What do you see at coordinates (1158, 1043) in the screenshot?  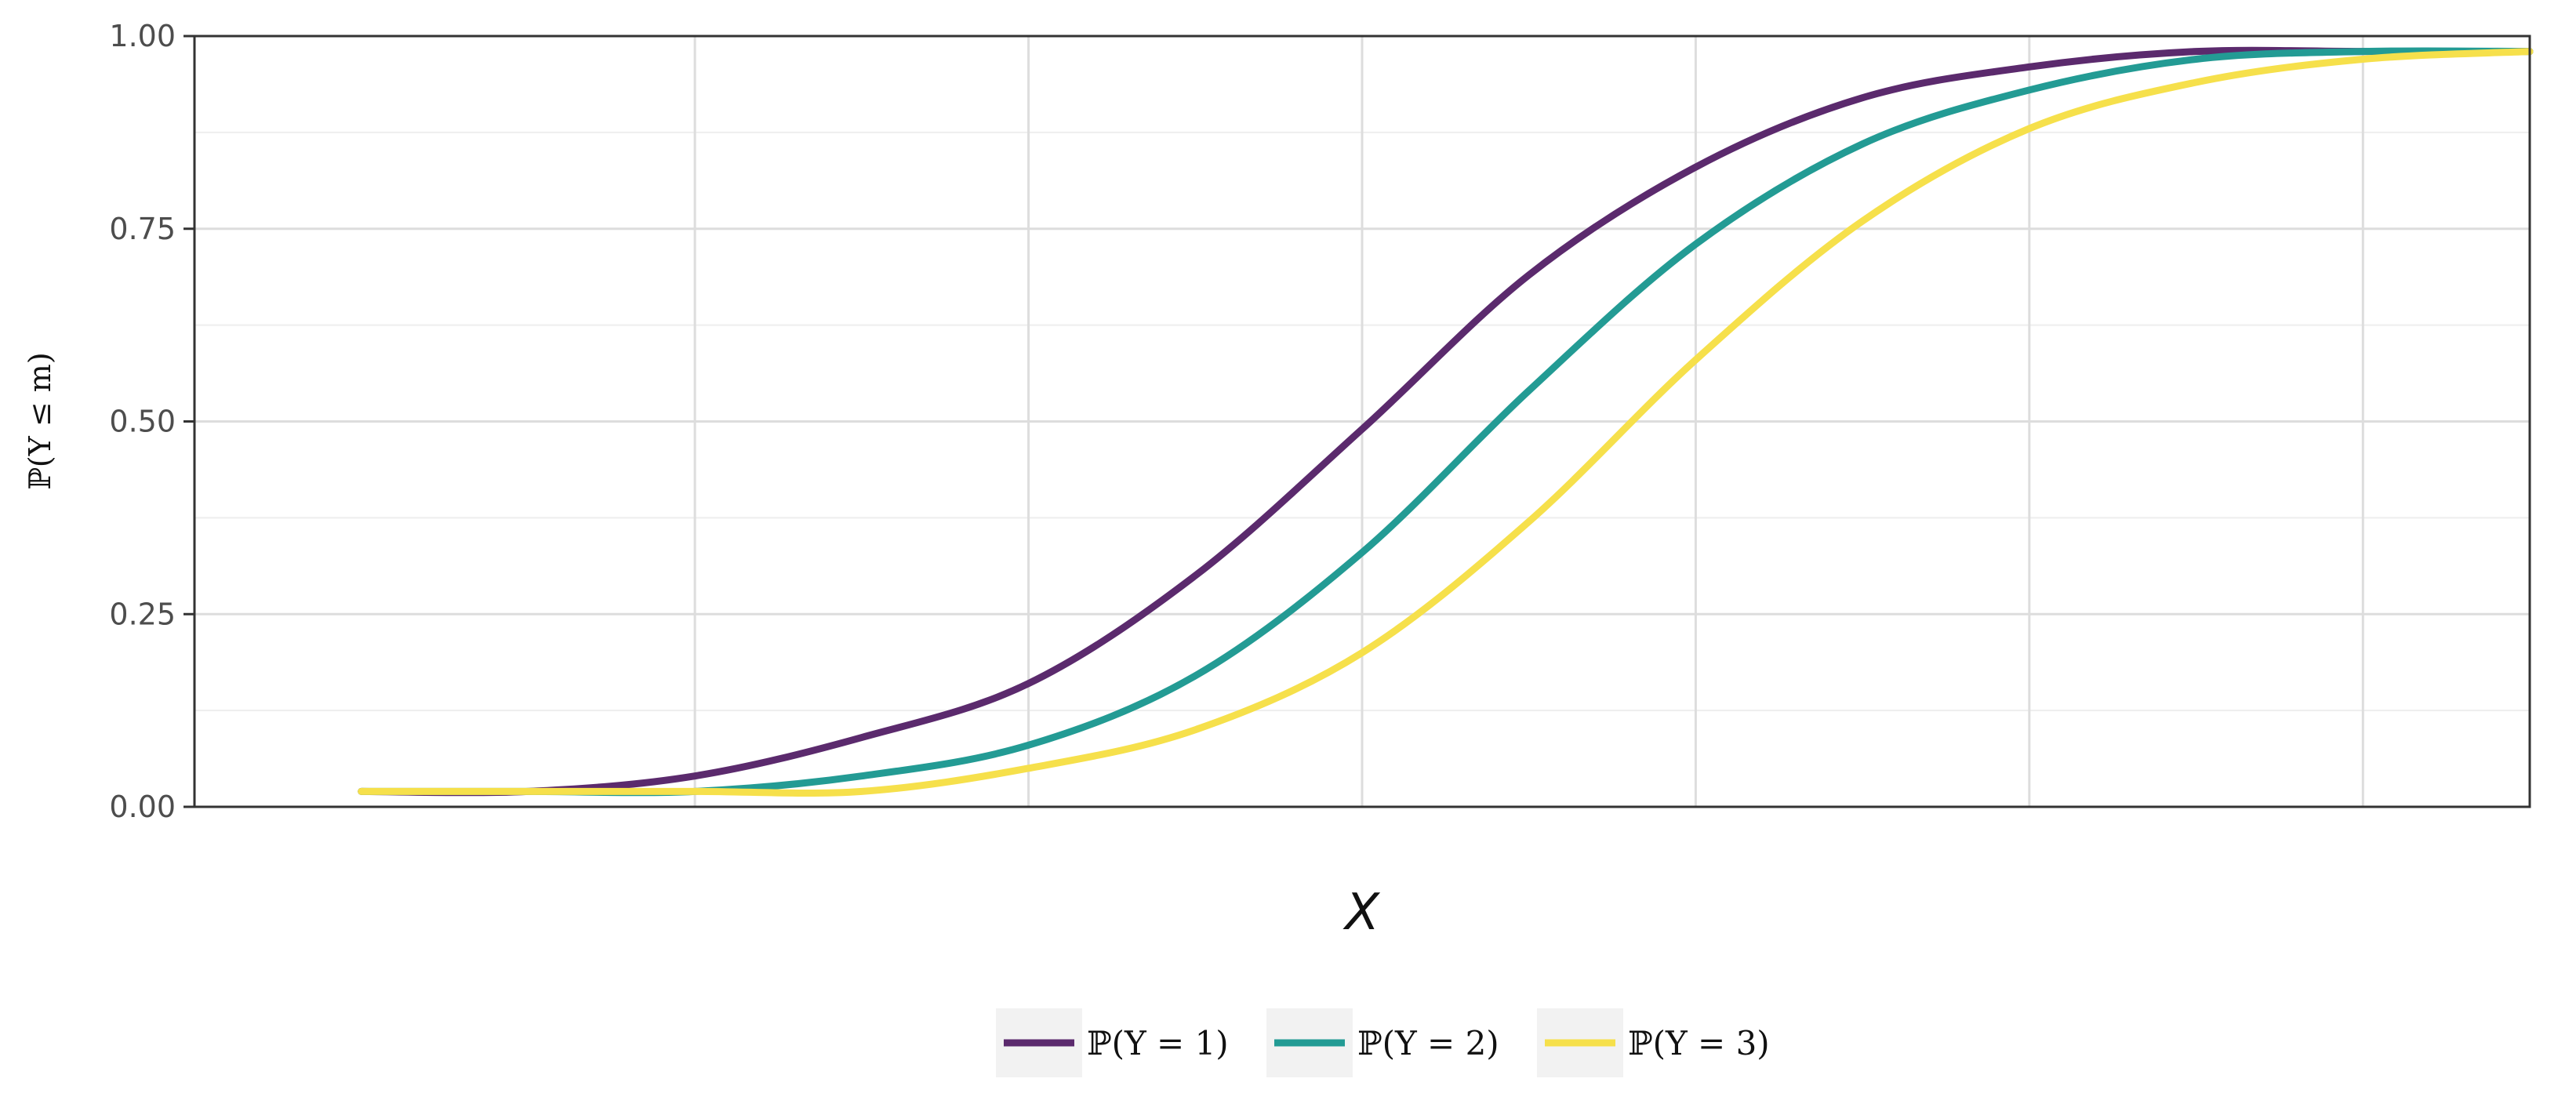 I see `legend-label: ℙ(Y = 1)` at bounding box center [1158, 1043].